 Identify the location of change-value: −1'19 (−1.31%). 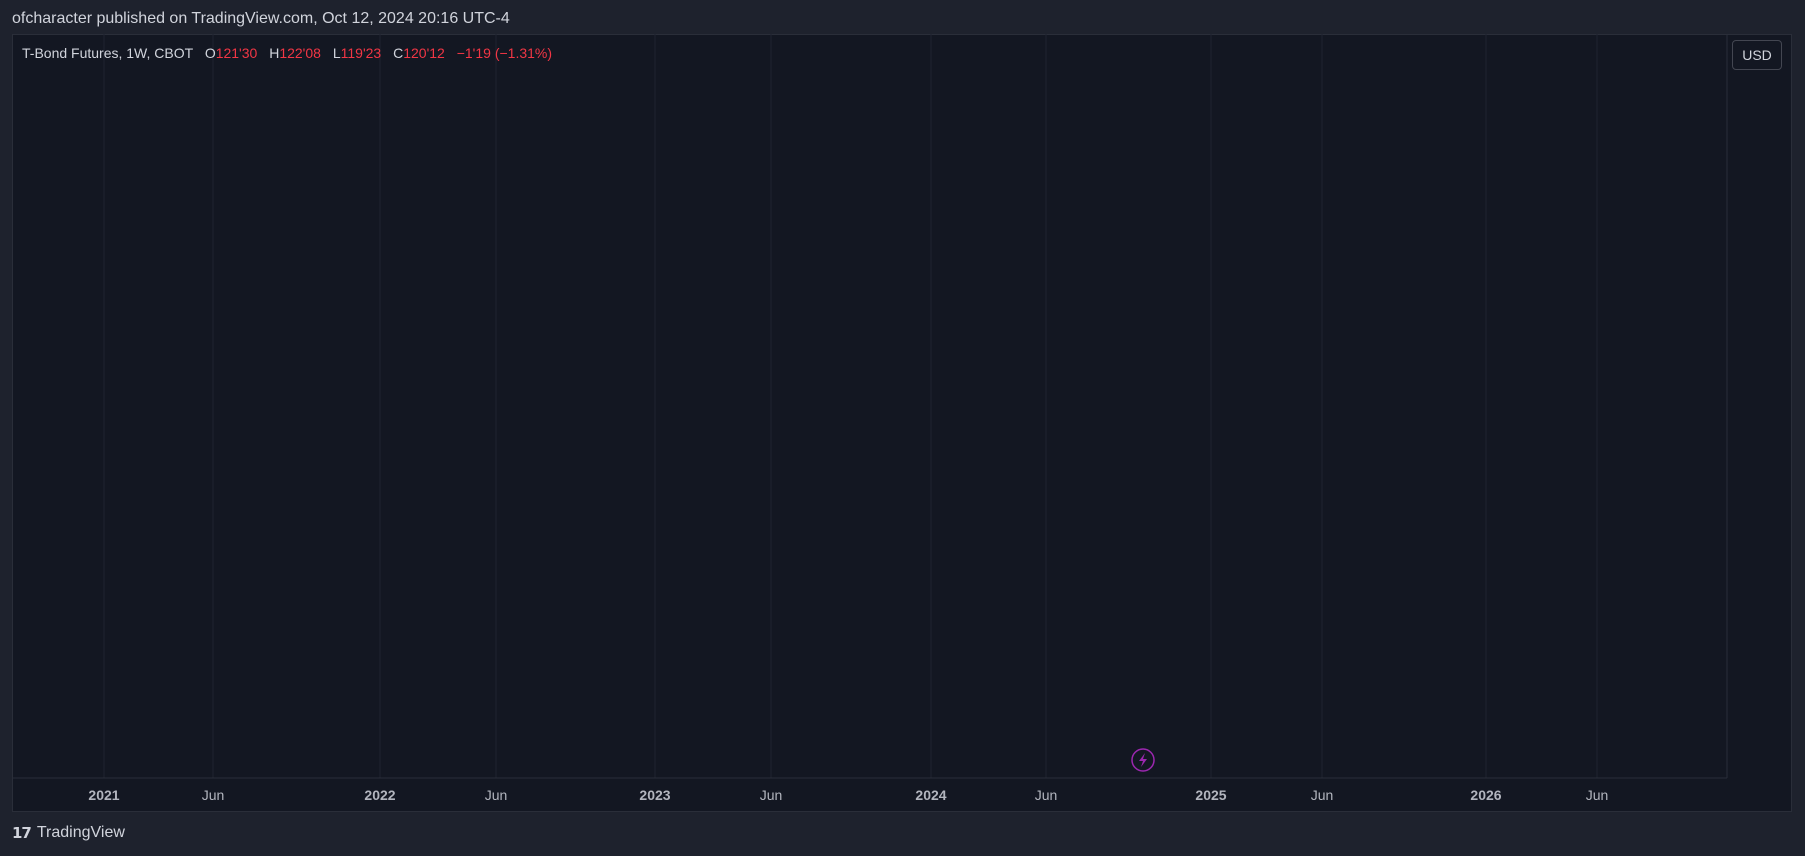
(504, 53).